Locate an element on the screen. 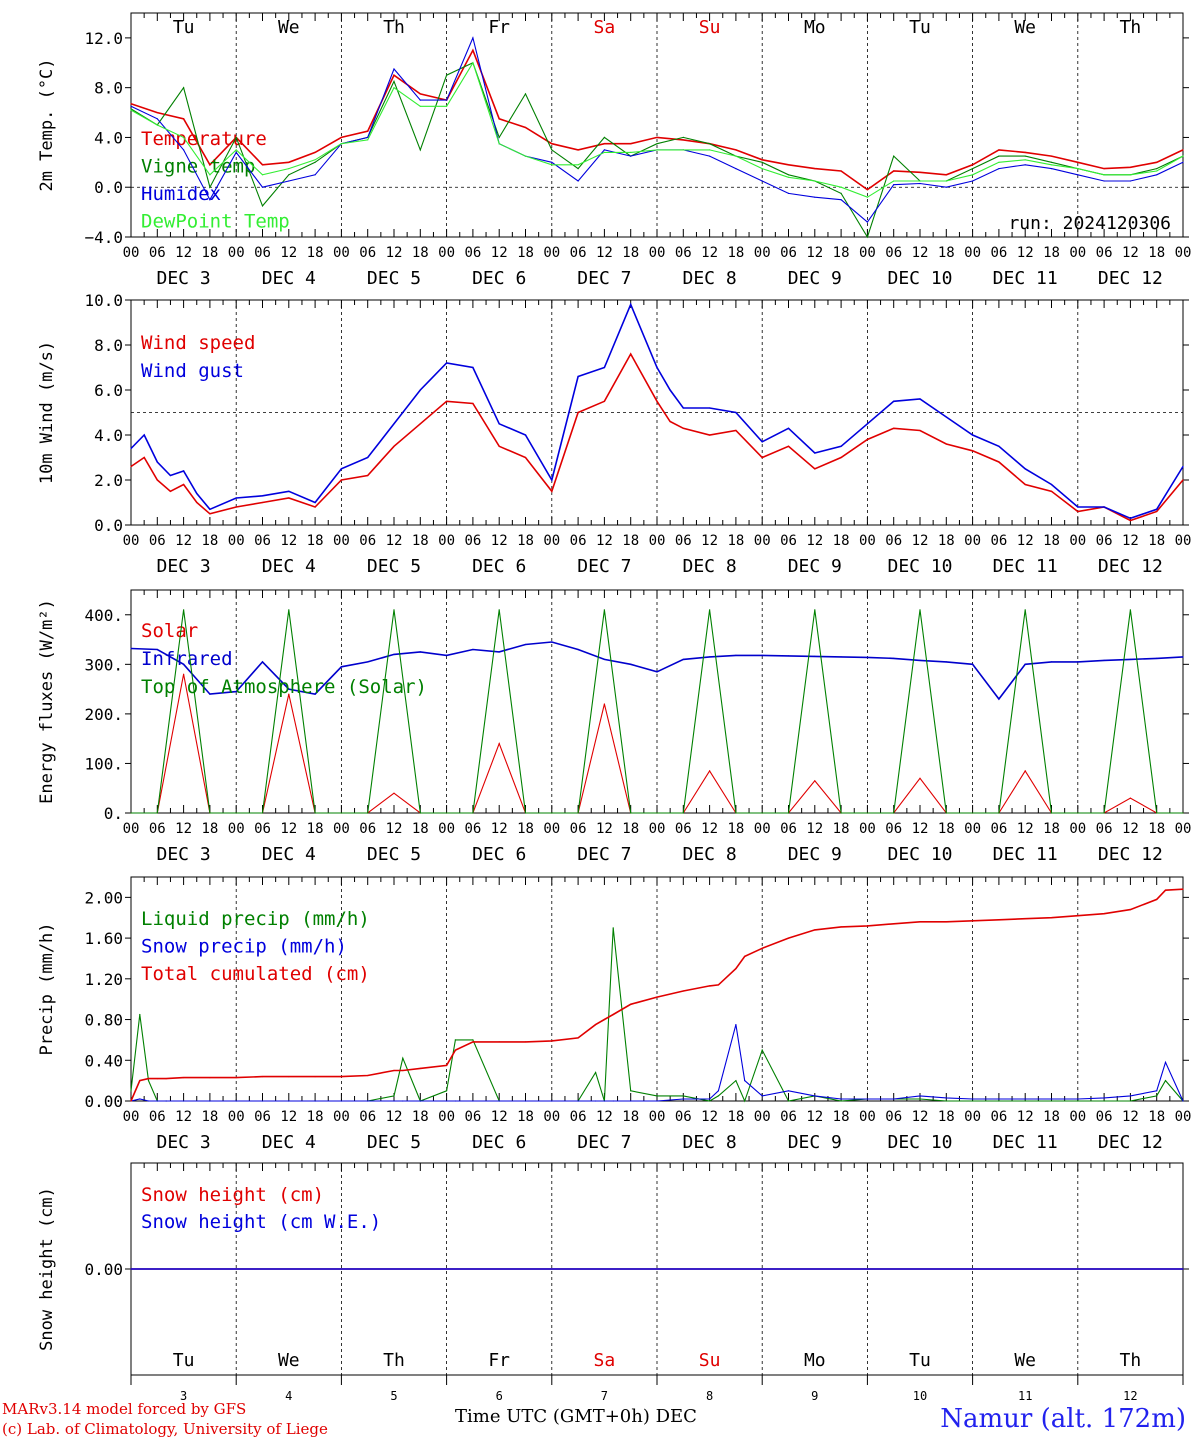 This screenshot has width=1194, height=1440. y-tick-label: 0.40 is located at coordinates (103, 1060).